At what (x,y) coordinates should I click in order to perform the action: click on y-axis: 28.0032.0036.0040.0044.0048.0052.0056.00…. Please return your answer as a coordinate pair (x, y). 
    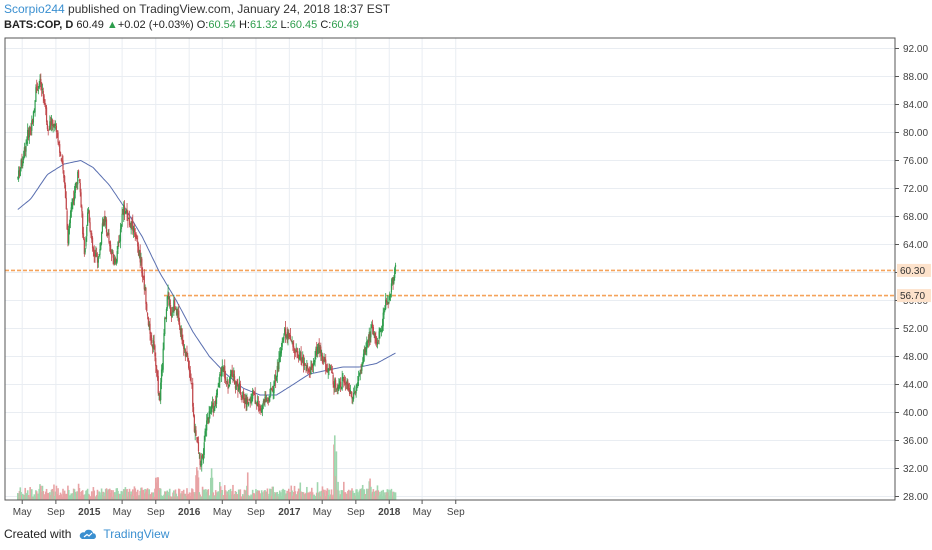
    Looking at the image, I should click on (913, 273).